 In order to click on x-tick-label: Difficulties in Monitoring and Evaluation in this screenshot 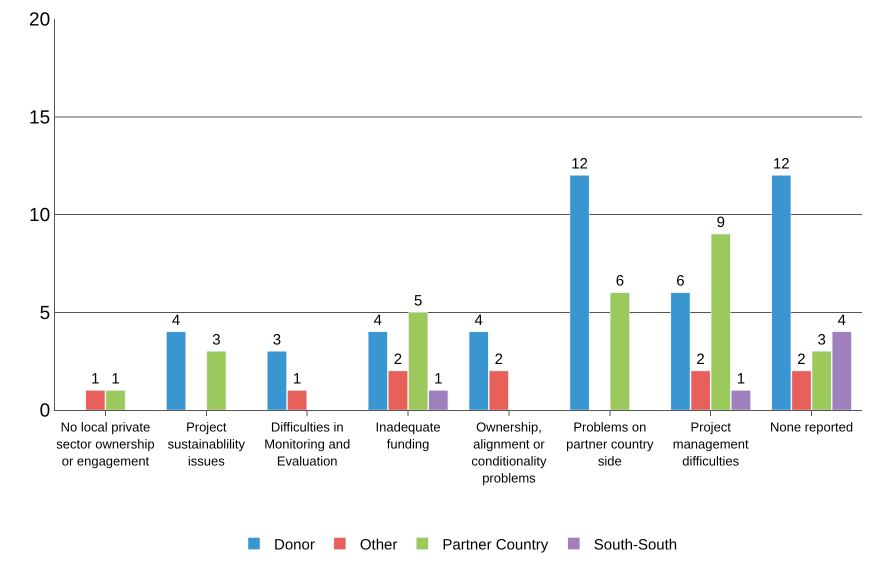, I will do `click(307, 444)`.